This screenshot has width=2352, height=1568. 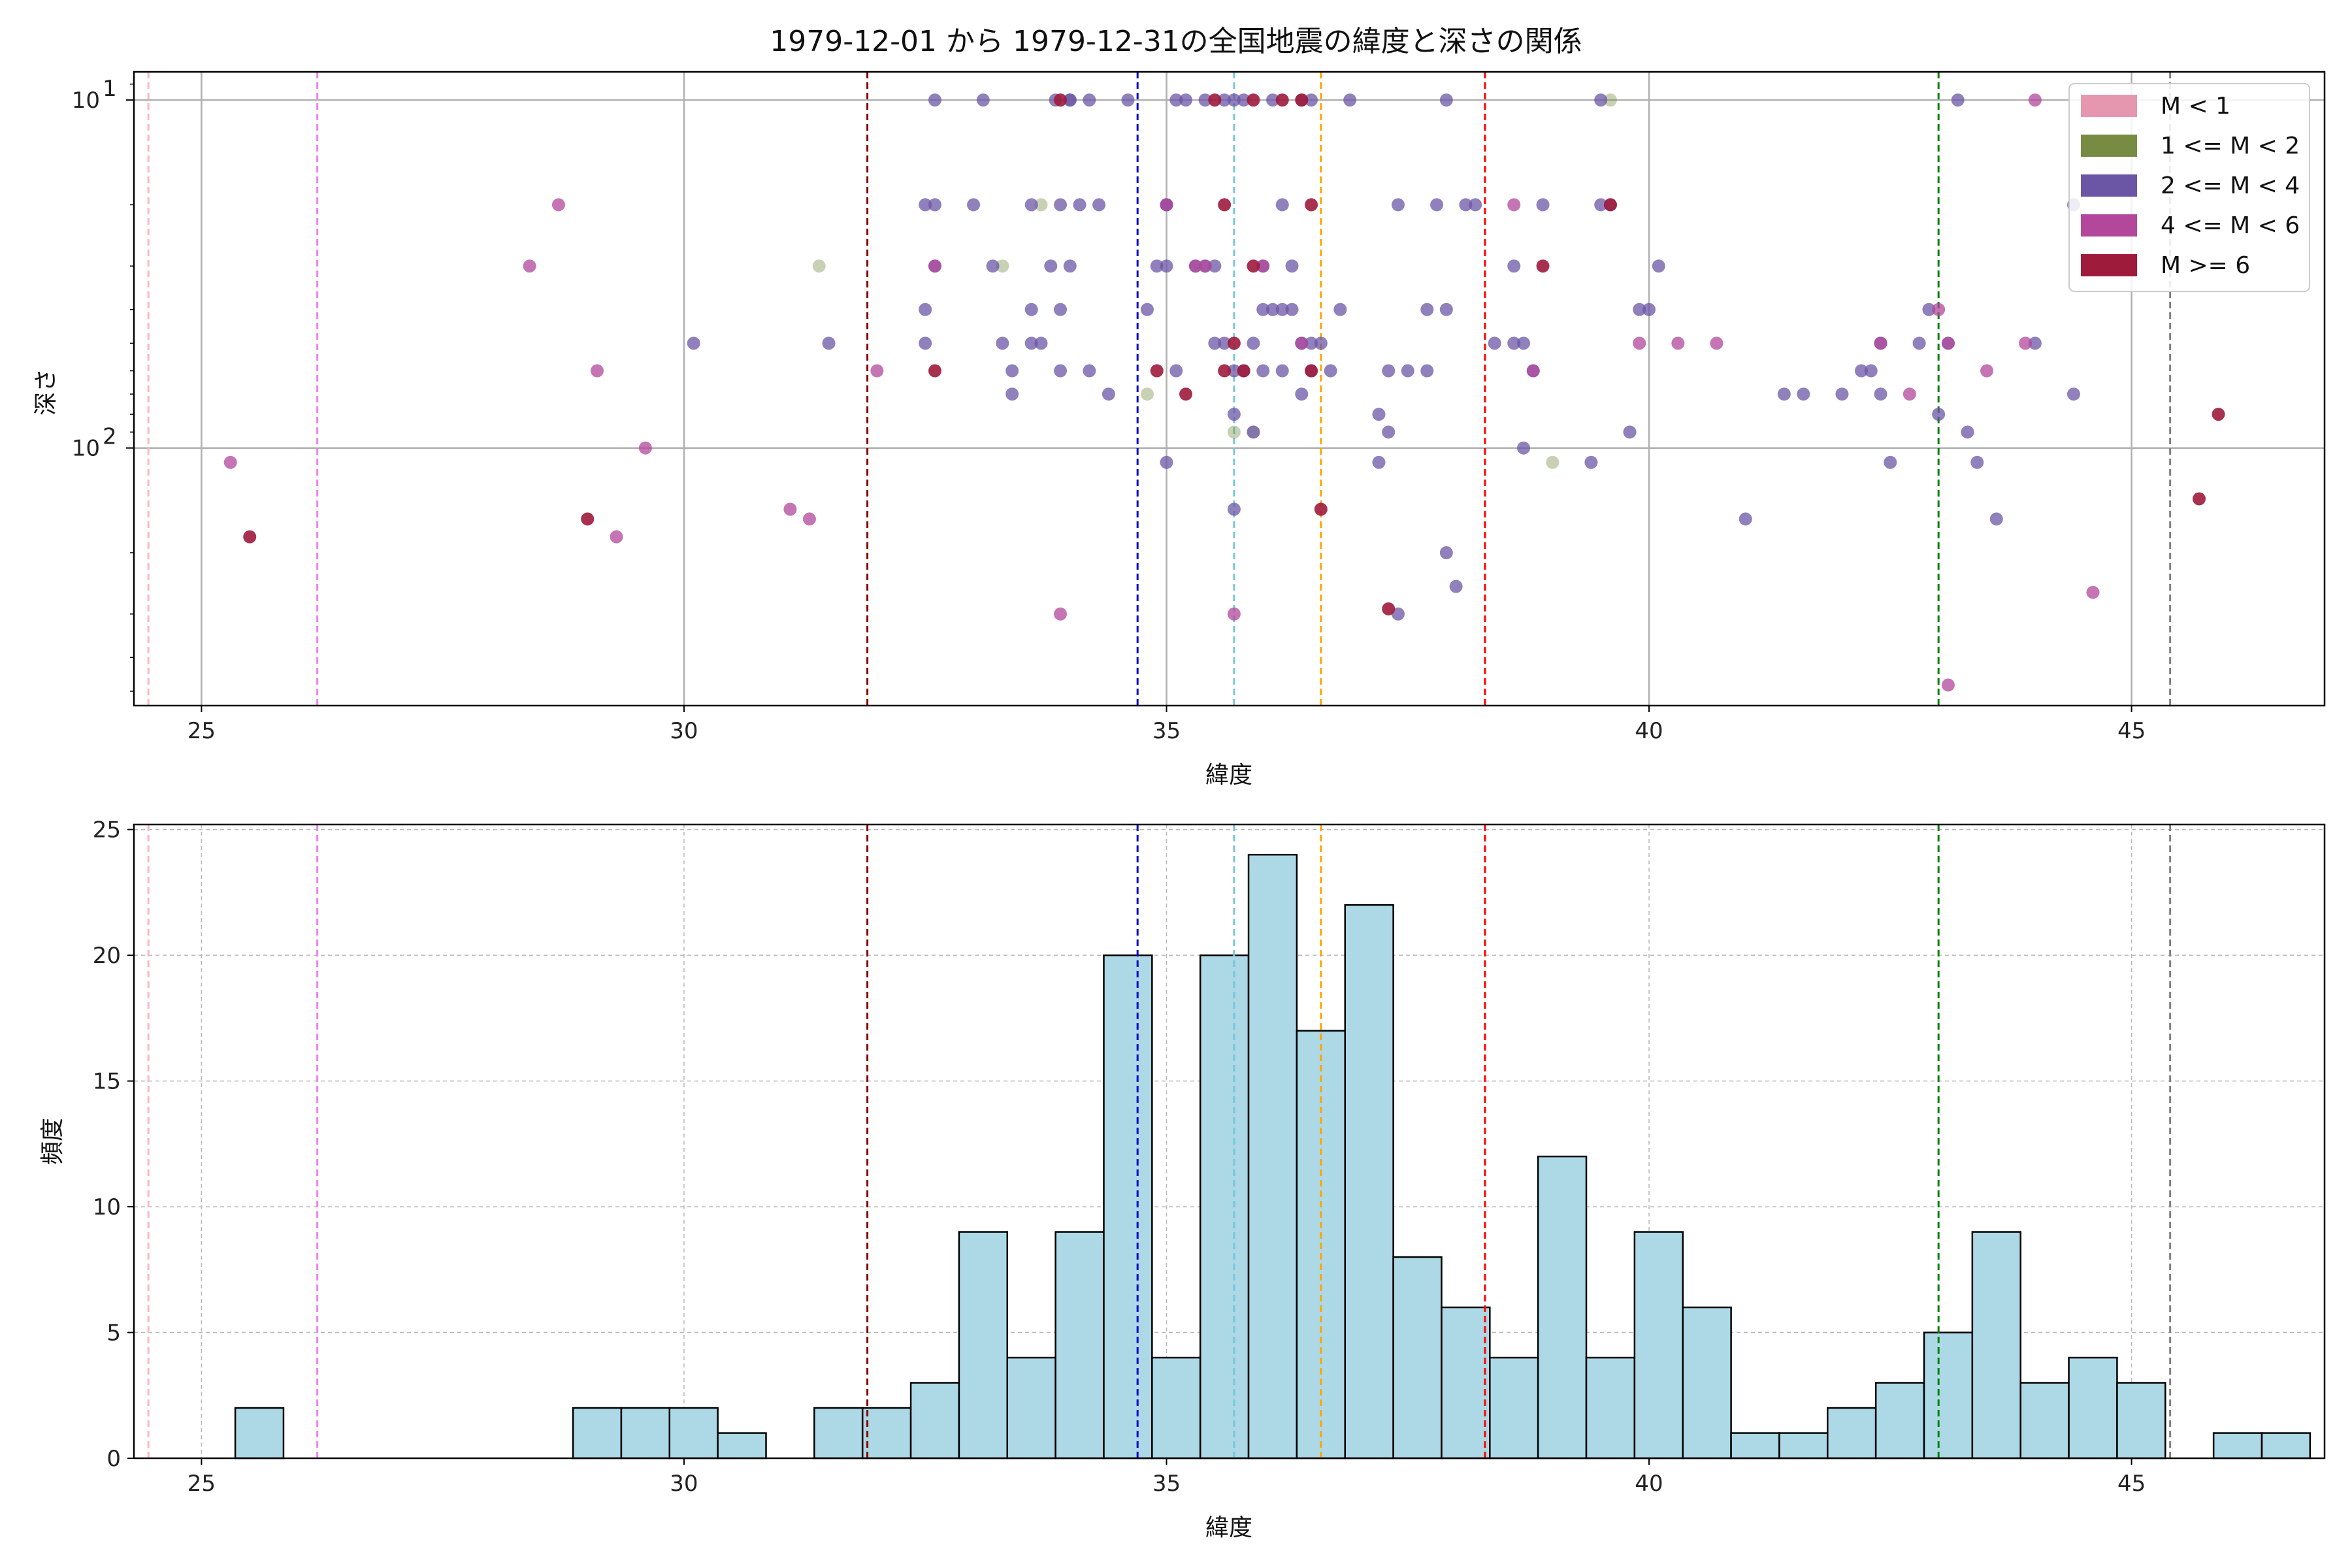 What do you see at coordinates (52, 1141) in the screenshot?
I see `histogram-y-axis-label: 頻度` at bounding box center [52, 1141].